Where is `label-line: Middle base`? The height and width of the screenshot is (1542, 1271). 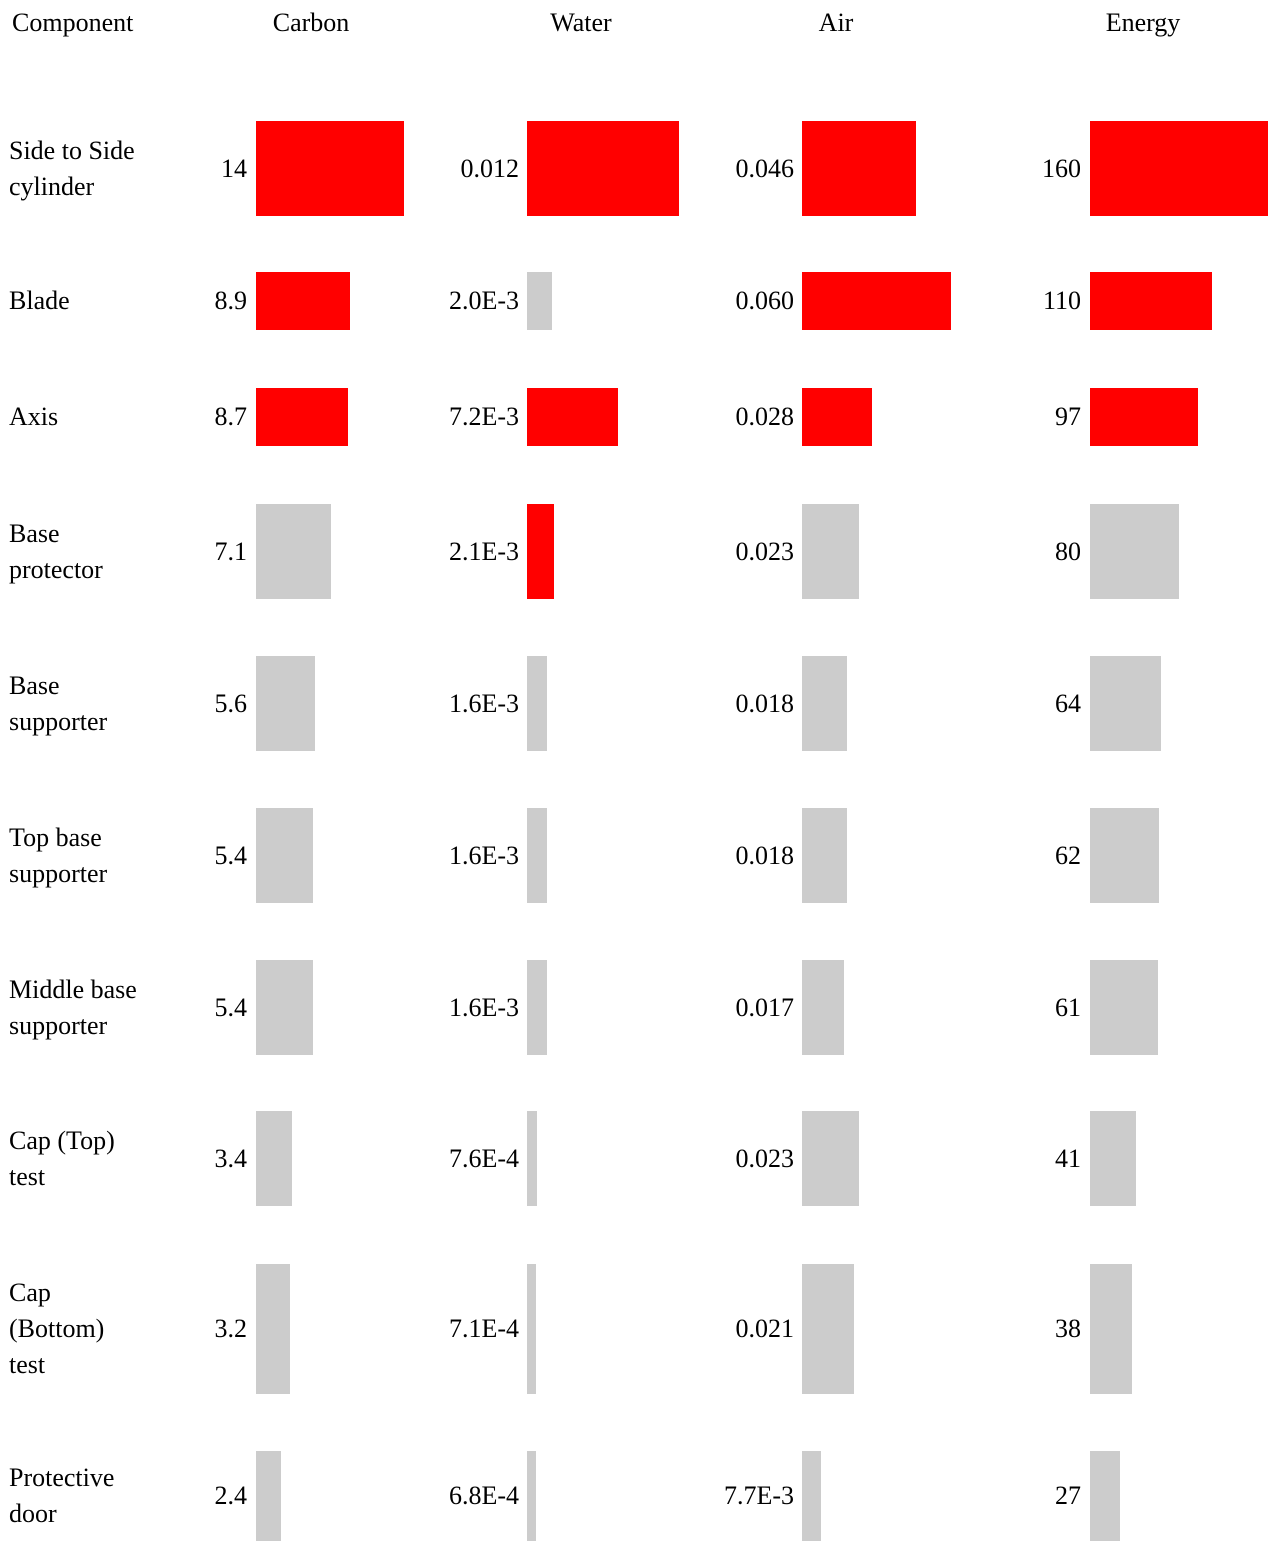
label-line: Middle base is located at coordinates (73, 989).